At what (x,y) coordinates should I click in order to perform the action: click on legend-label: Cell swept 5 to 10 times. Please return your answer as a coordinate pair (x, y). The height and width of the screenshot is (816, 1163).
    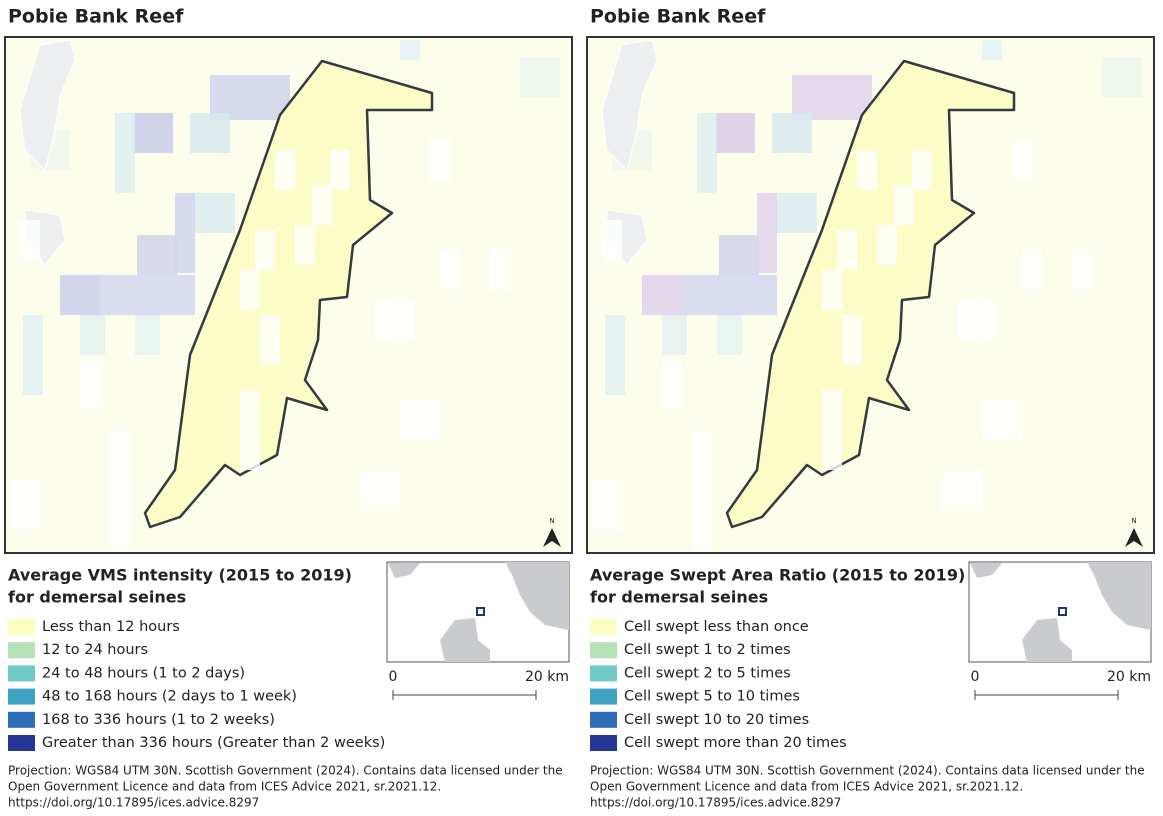
    Looking at the image, I should click on (712, 697).